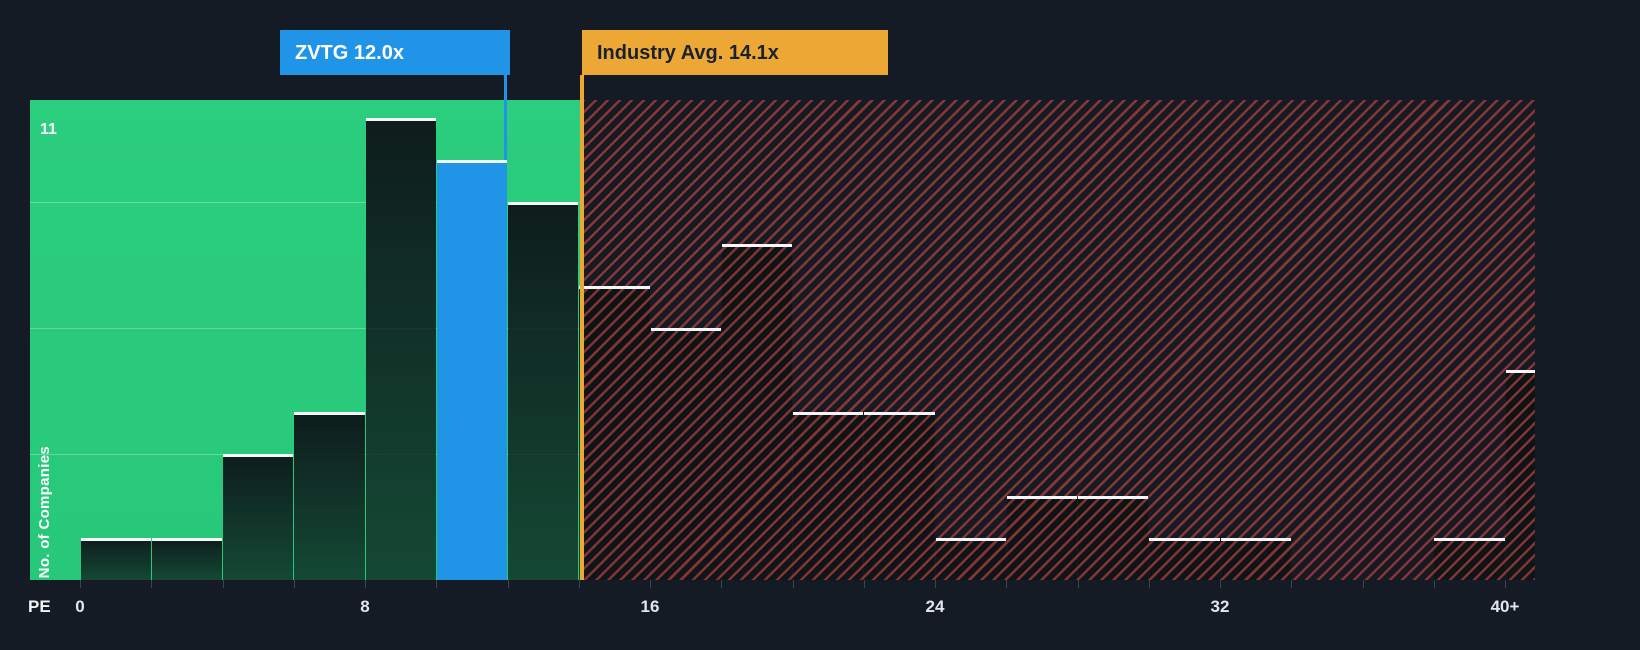  Describe the element at coordinates (44, 511) in the screenshot. I see `y-axis-label: No. of Companies` at that location.